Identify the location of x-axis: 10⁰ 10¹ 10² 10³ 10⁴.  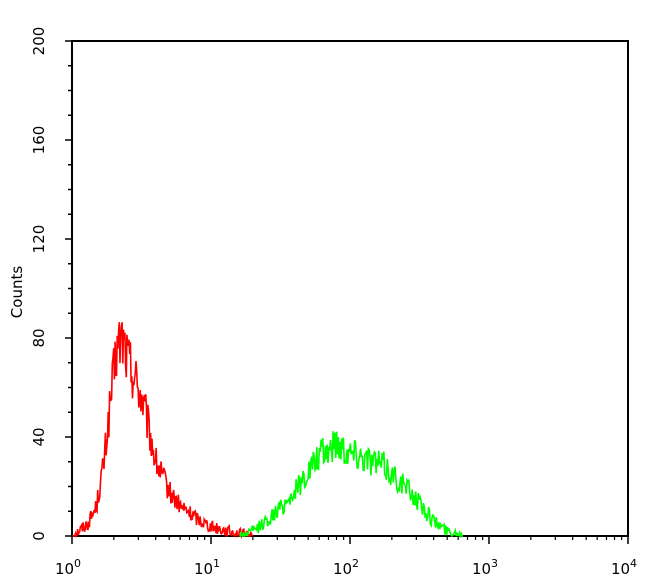
(346, 557).